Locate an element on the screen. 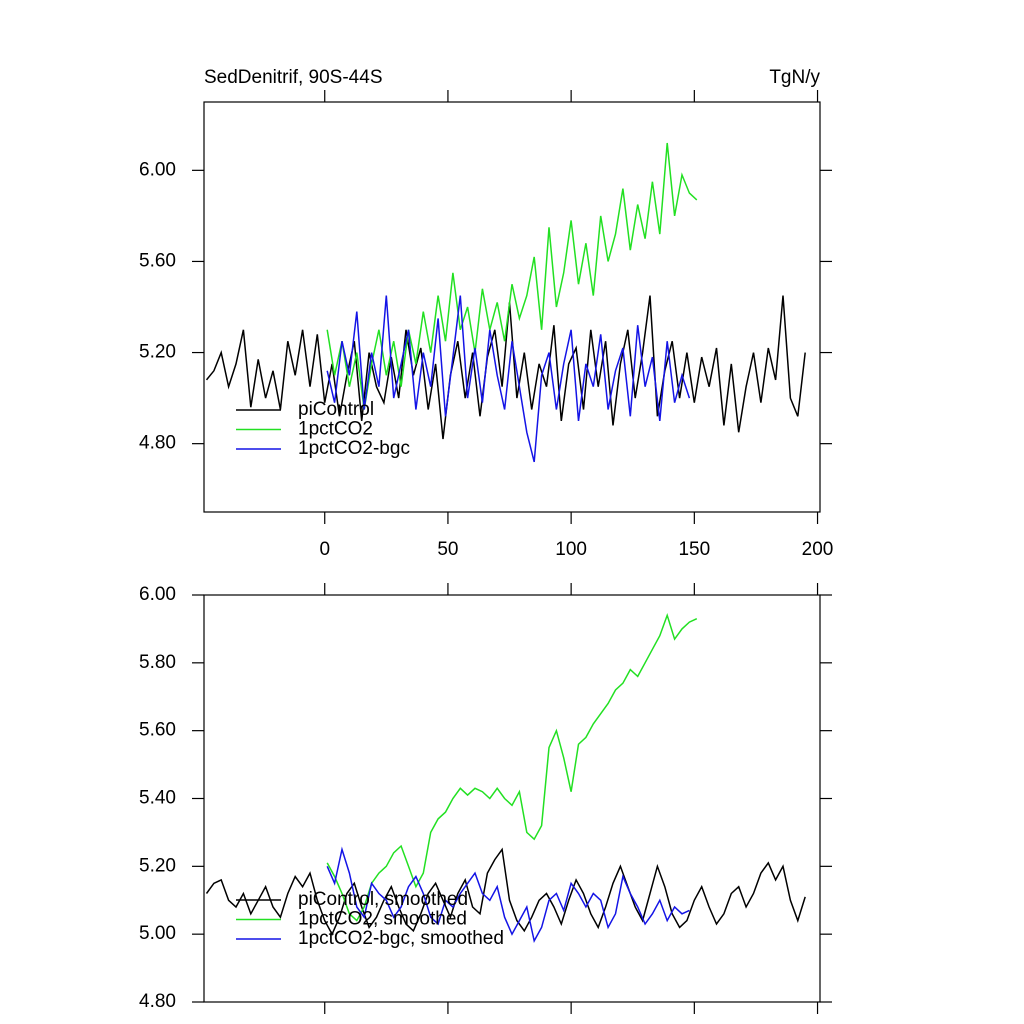  x-tick-label: 0 is located at coordinates (324, 549).